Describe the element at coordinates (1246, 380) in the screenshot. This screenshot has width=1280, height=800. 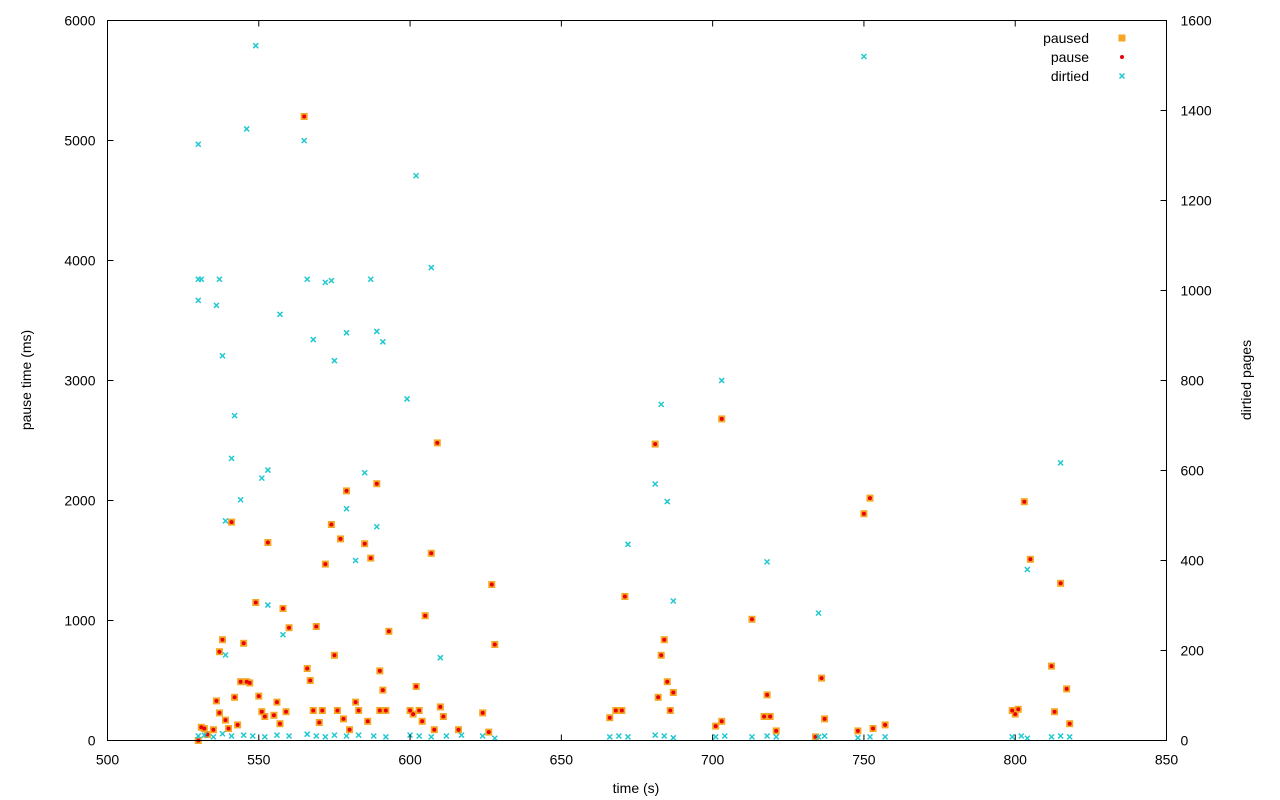
I see `y2-axis-label: dirtied pages` at that location.